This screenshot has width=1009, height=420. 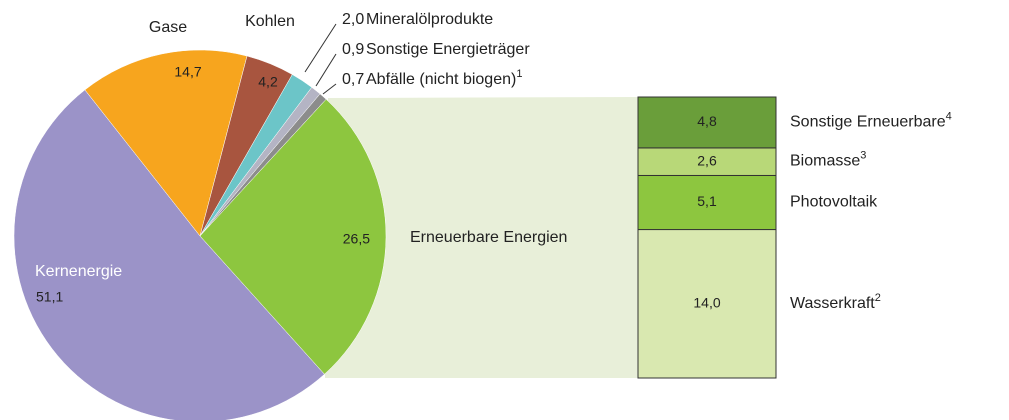 I want to click on category-label: Photovoltaik, so click(x=834, y=202).